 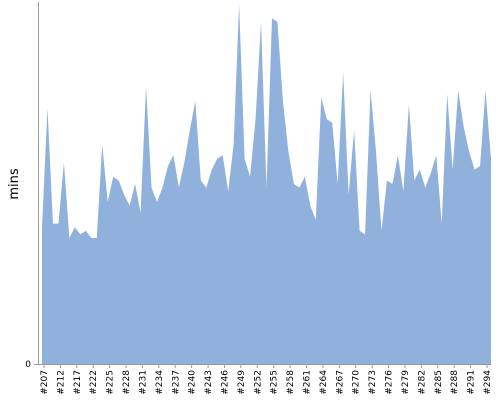 I want to click on x-tick-label: #282, so click(x=422, y=382).